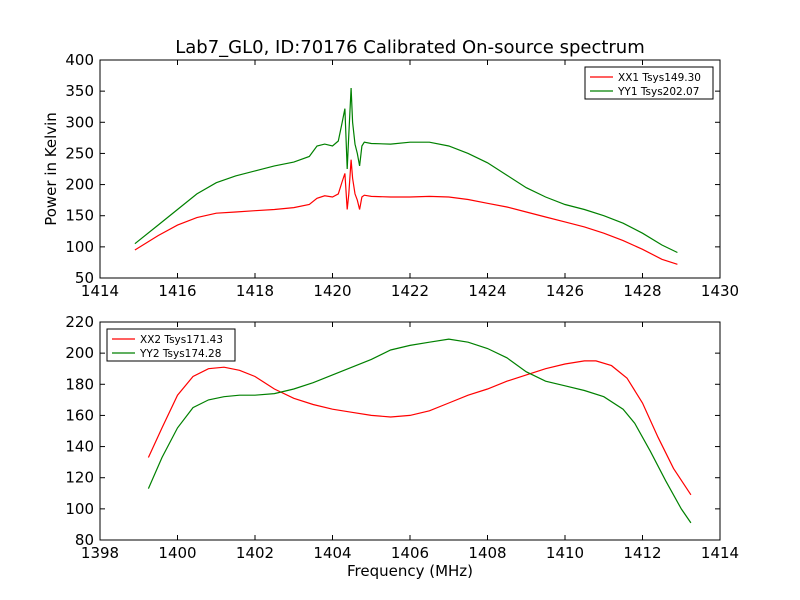 This screenshot has height=600, width=800. Describe the element at coordinates (332, 553) in the screenshot. I see `x-tick-label: 1404` at that location.